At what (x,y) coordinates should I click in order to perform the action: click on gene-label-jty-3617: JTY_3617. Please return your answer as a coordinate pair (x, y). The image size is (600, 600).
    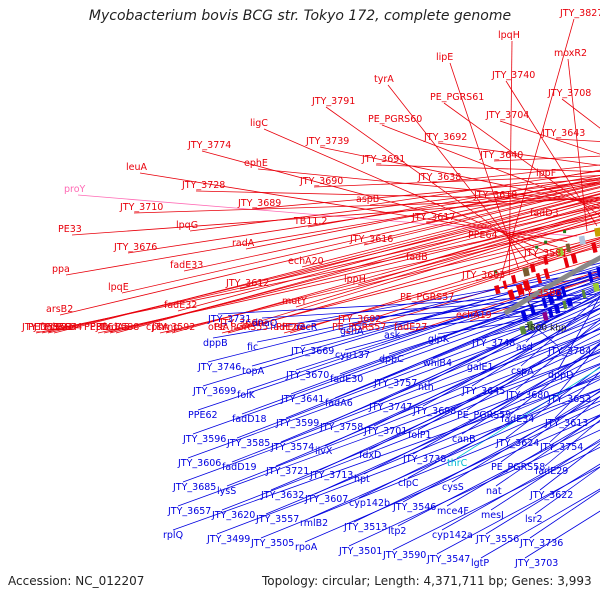
    Looking at the image, I should click on (433, 217).